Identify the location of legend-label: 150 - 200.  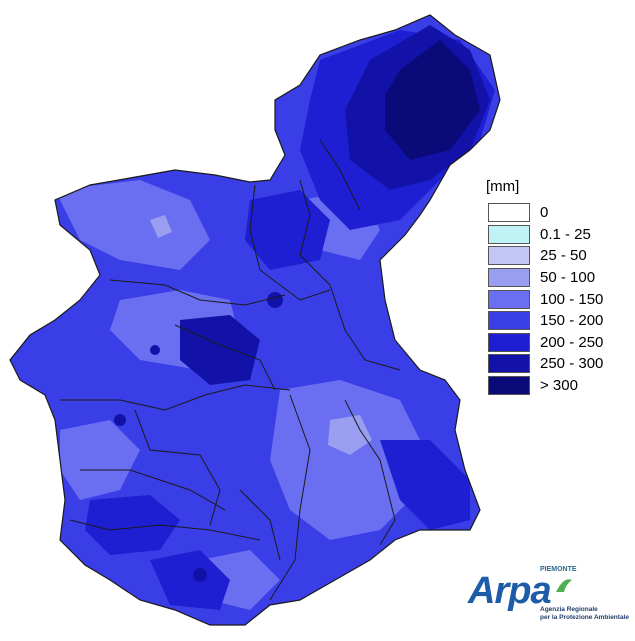
(572, 321).